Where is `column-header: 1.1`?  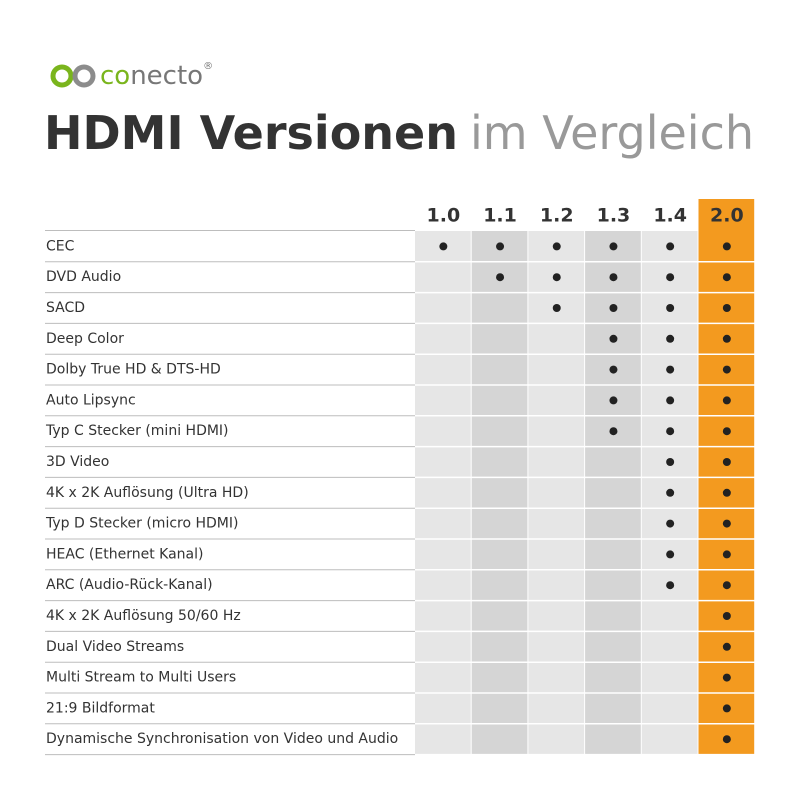
column-header: 1.1 is located at coordinates (500, 216).